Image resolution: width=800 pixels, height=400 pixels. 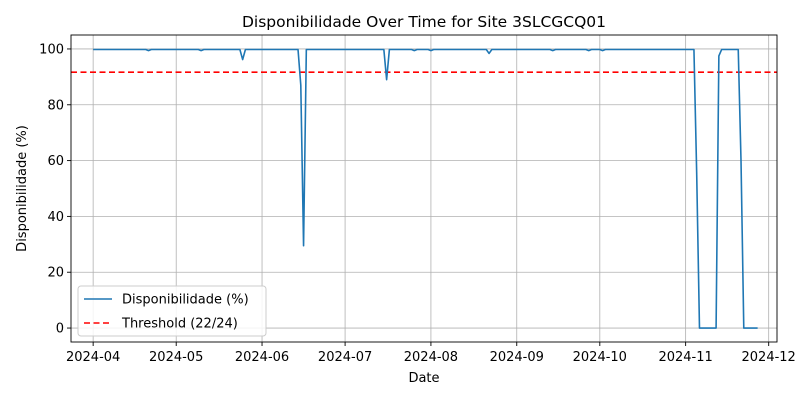 What do you see at coordinates (55, 217) in the screenshot?
I see `y-tick-label-2: 40` at bounding box center [55, 217].